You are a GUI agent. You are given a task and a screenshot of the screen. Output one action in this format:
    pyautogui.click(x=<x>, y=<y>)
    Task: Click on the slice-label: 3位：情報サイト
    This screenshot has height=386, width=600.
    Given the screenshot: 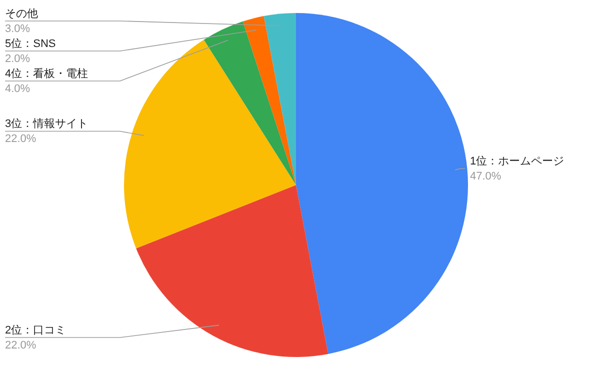 What is the action you would take?
    pyautogui.click(x=46, y=123)
    